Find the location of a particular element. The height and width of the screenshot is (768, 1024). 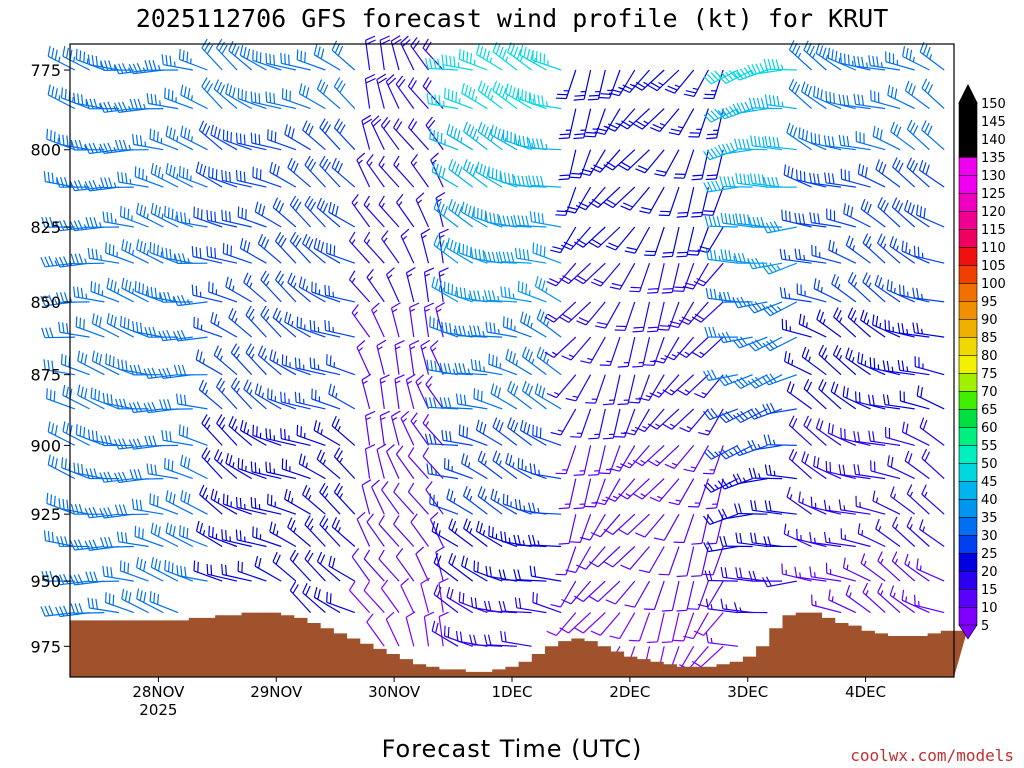

colorbar-label: 115 is located at coordinates (993, 230).